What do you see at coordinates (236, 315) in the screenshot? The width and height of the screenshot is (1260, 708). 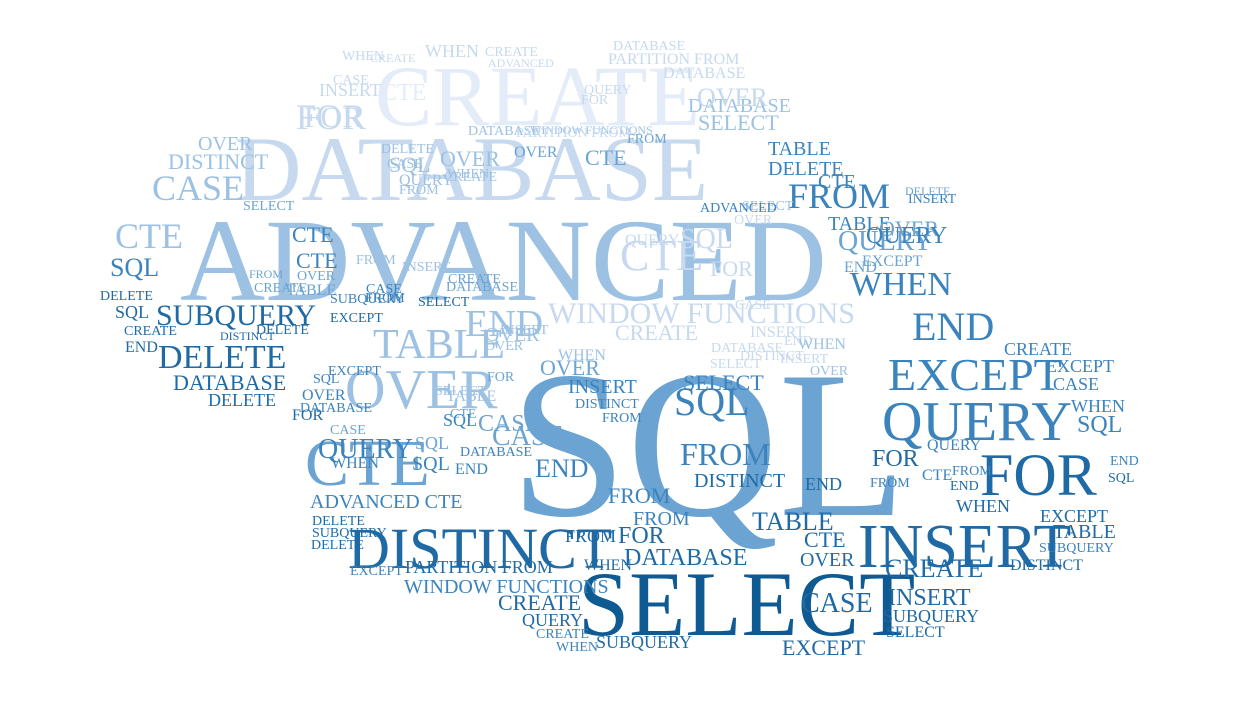 I see `cloud-word: SUBQUERY` at bounding box center [236, 315].